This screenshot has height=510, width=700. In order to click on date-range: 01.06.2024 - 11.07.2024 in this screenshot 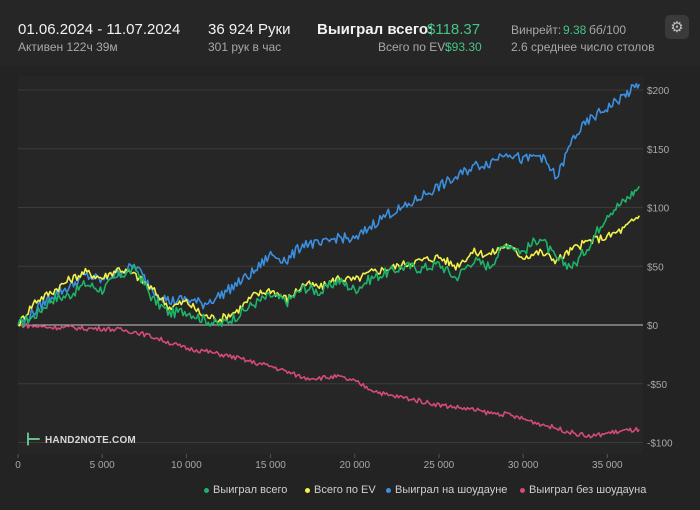, I will do `click(99, 29)`.